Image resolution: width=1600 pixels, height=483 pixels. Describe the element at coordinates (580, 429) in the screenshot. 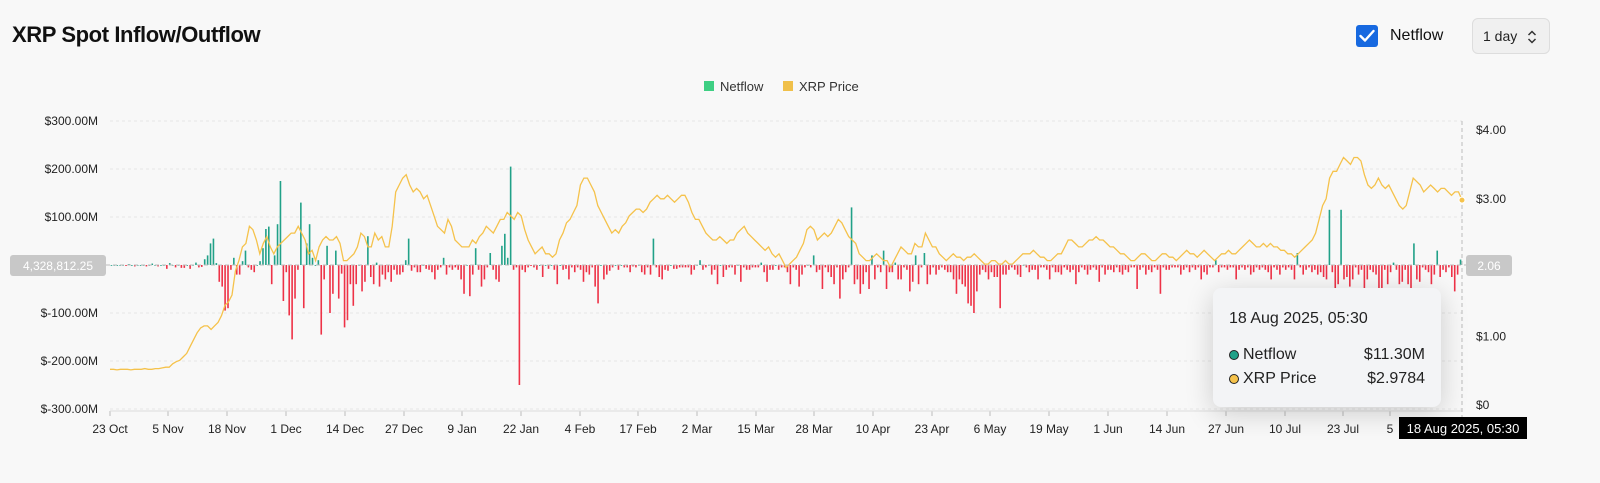

I see `x-tick-label: 4 Feb` at that location.